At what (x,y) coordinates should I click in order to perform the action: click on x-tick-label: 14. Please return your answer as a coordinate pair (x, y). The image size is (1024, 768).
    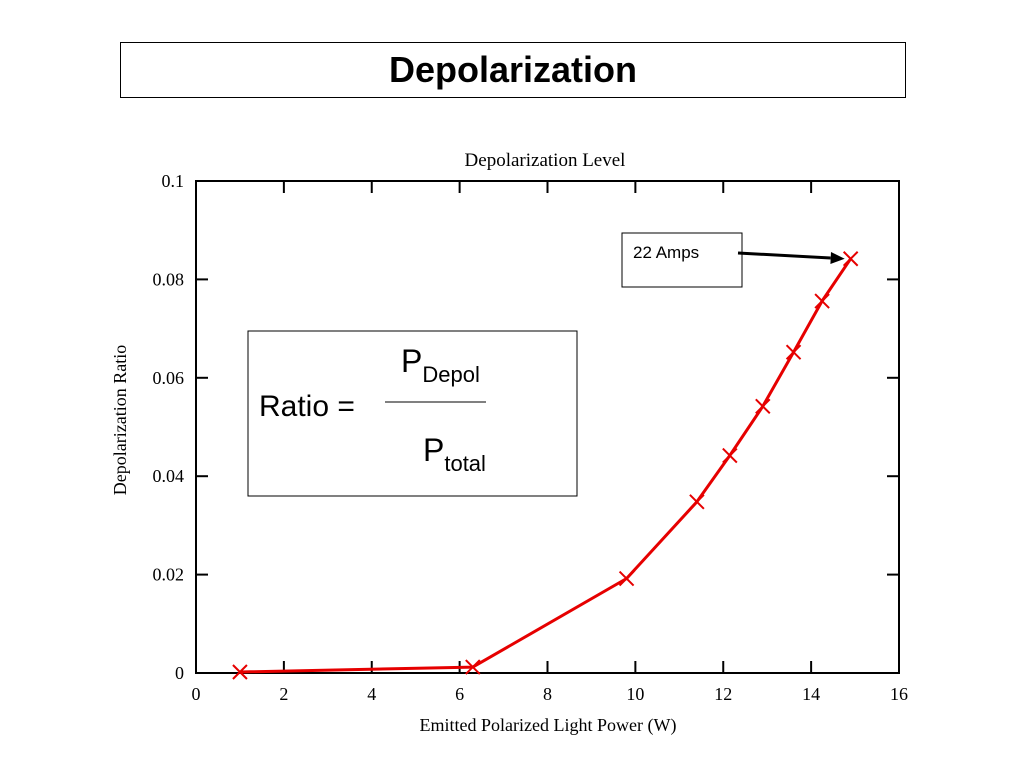
    Looking at the image, I should click on (811, 694).